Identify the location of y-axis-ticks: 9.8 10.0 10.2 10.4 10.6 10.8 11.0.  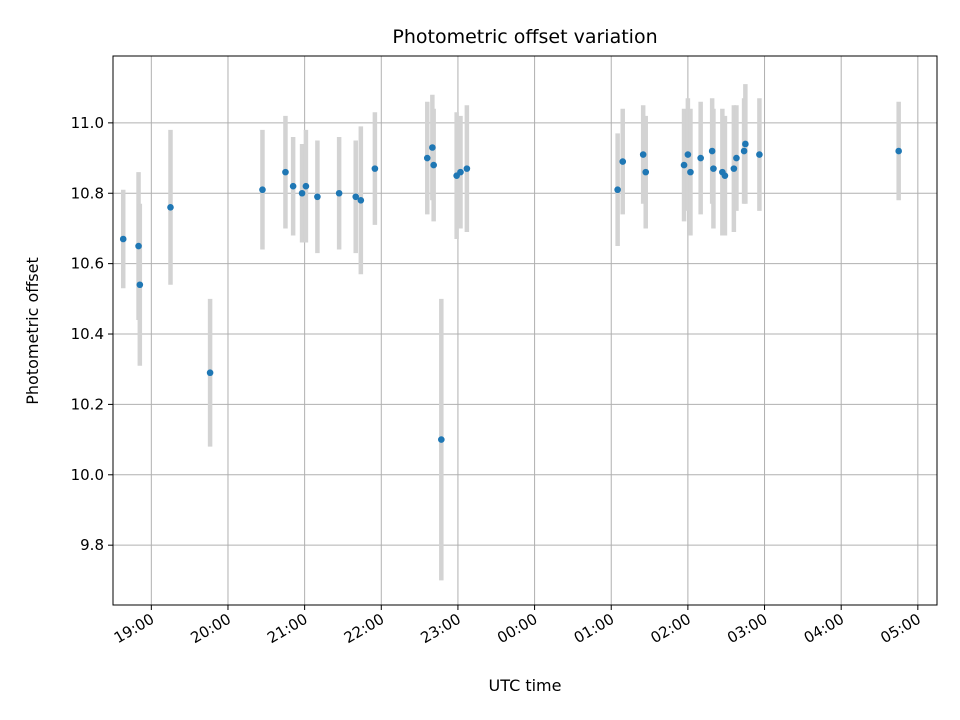
(92, 334).